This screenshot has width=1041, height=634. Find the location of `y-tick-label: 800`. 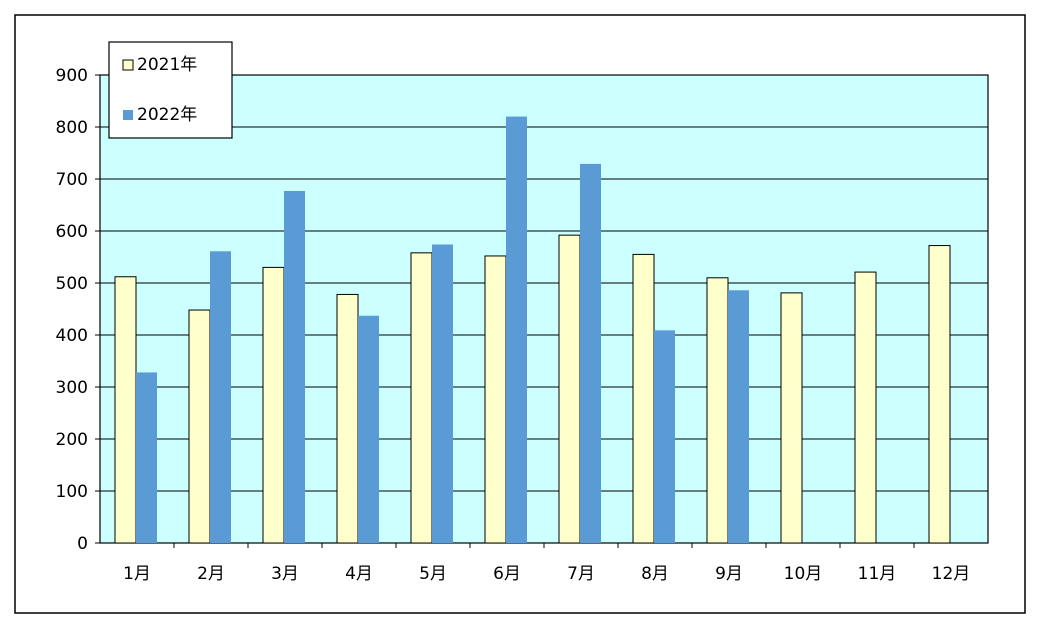

y-tick-label: 800 is located at coordinates (72, 128).